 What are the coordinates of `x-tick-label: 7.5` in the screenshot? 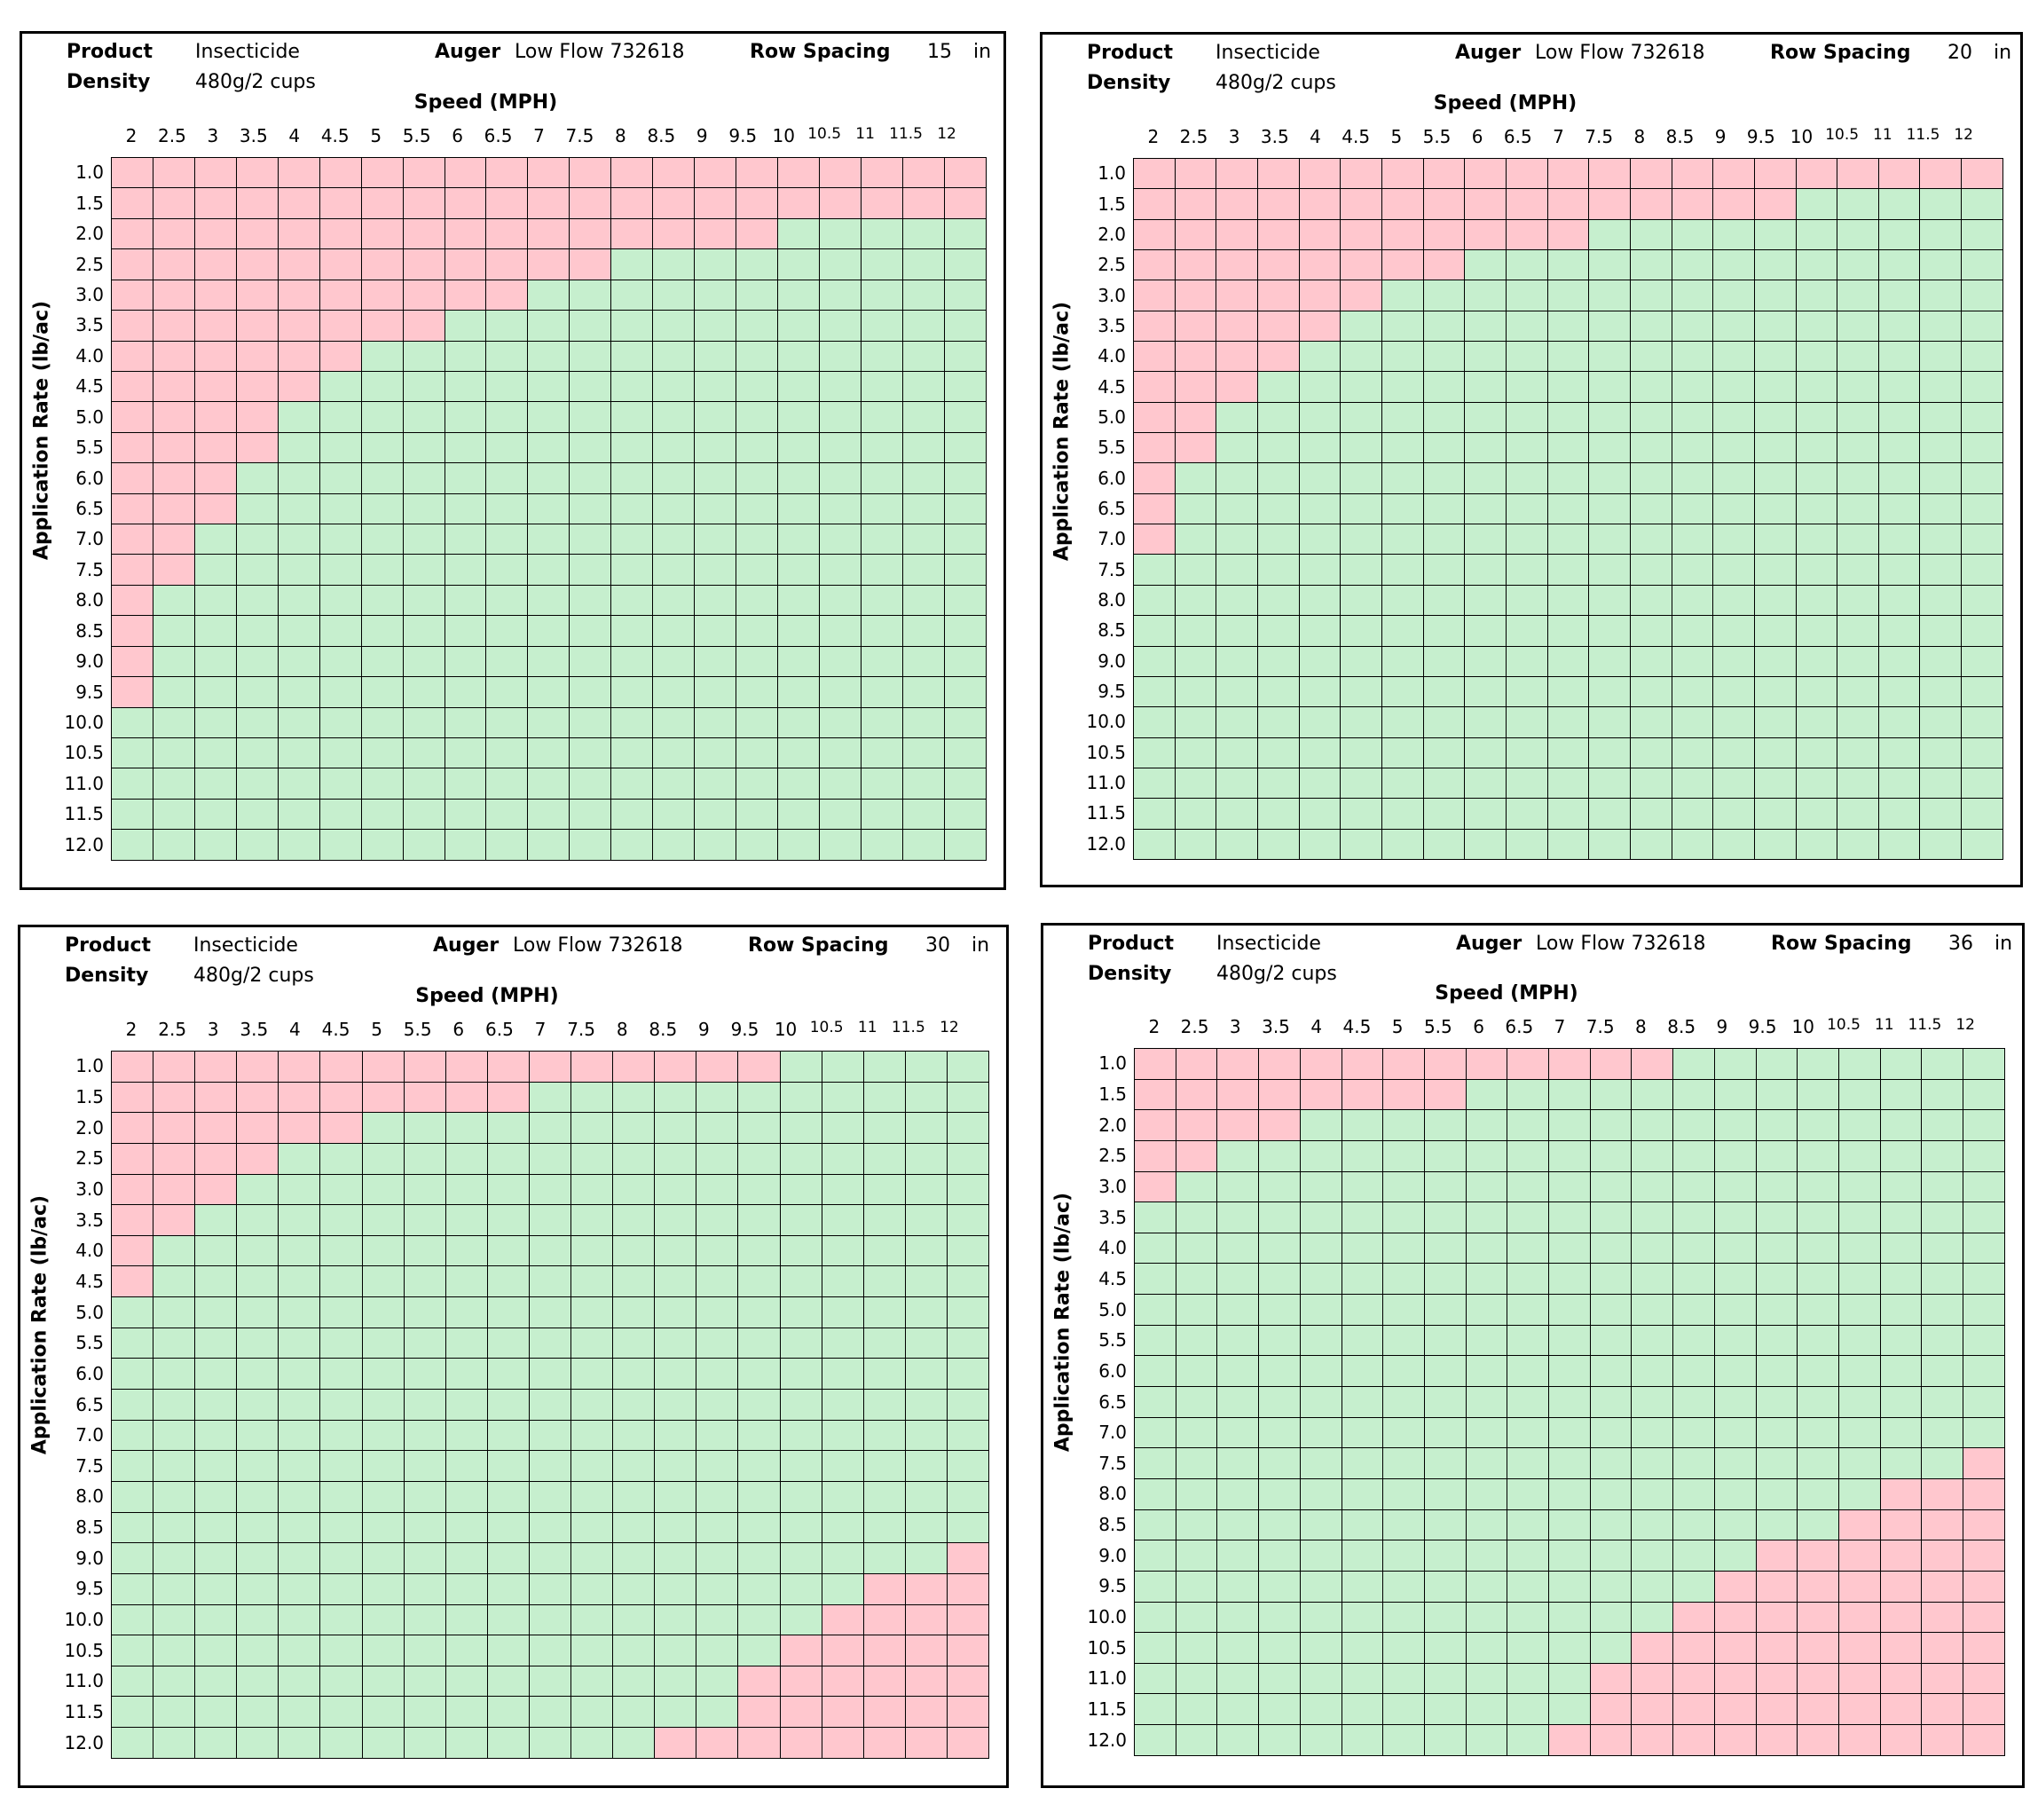 It's located at (1599, 136).